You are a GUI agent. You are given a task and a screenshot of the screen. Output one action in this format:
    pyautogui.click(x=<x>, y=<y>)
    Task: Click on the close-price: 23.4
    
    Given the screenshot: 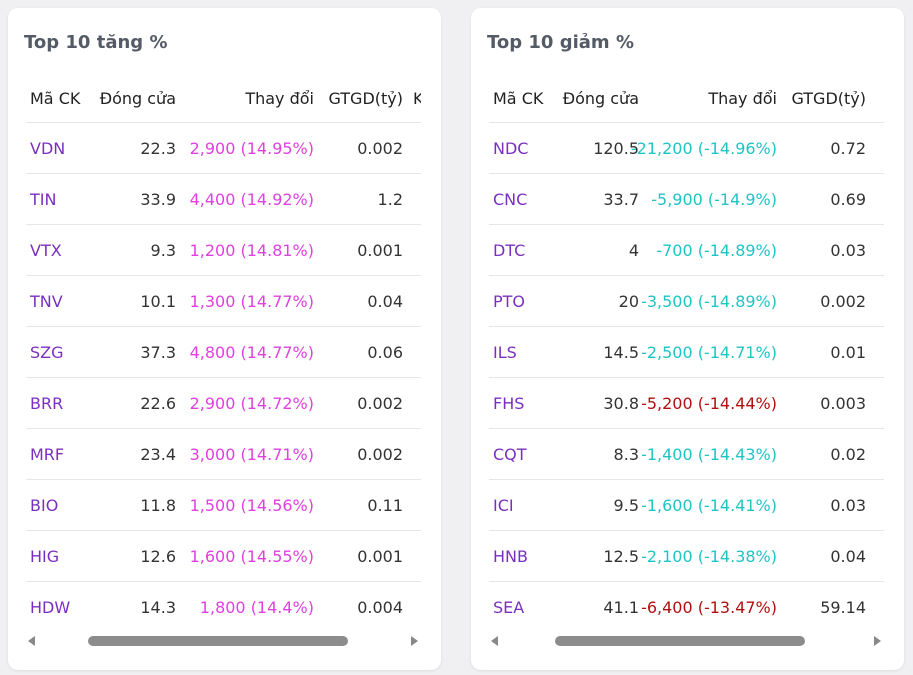 What is the action you would take?
    pyautogui.click(x=158, y=454)
    